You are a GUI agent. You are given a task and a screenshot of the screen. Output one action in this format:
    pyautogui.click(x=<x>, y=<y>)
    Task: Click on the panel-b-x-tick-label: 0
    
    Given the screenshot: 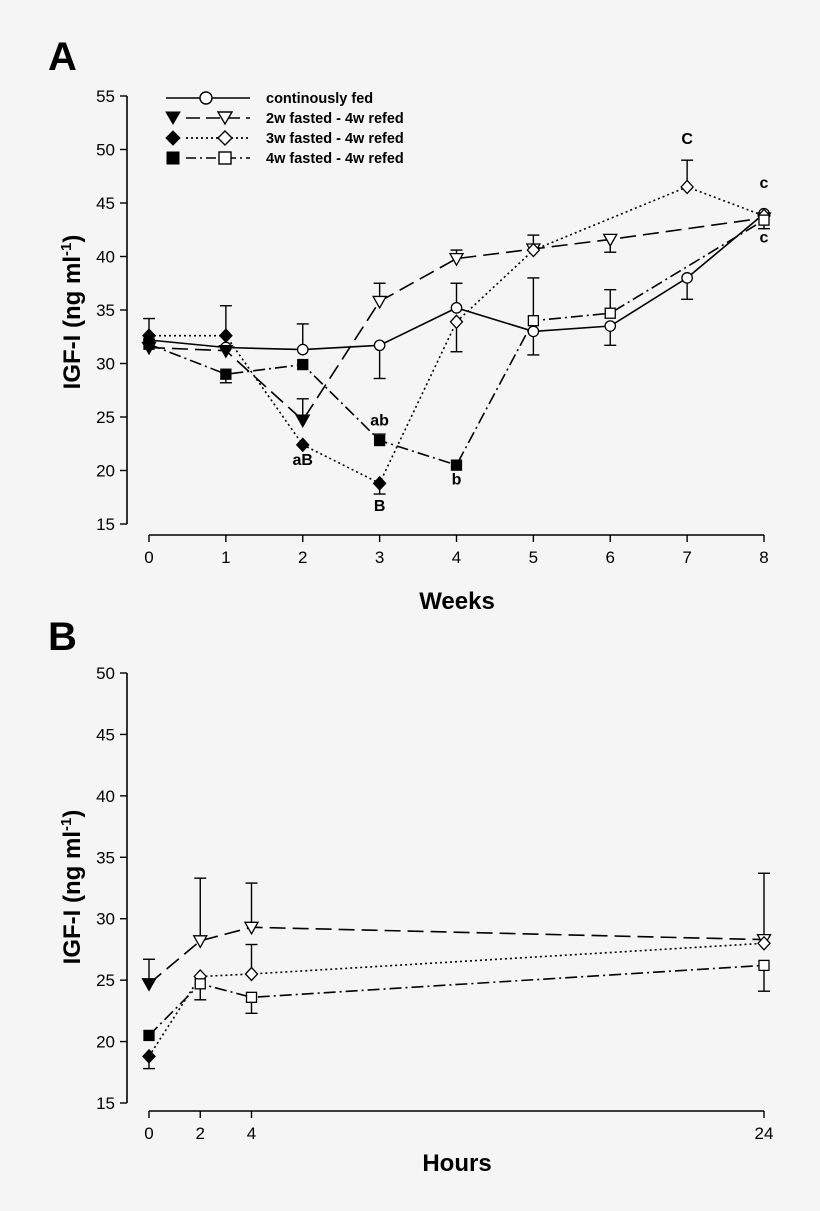 What is the action you would take?
    pyautogui.click(x=148, y=1133)
    